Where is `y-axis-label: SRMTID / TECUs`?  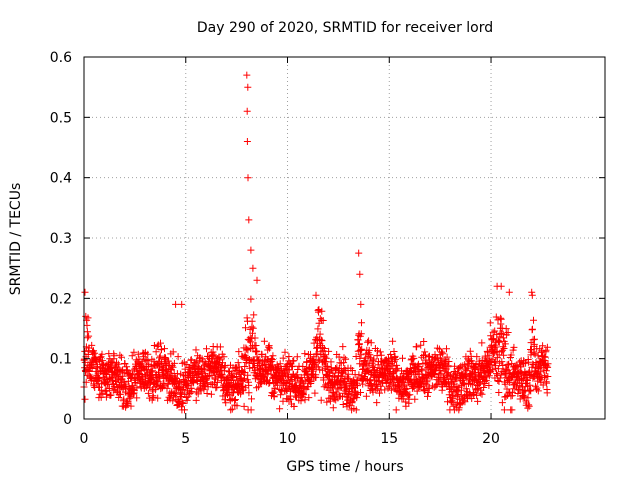
y-axis-label: SRMTID / TECUs is located at coordinates (16, 239).